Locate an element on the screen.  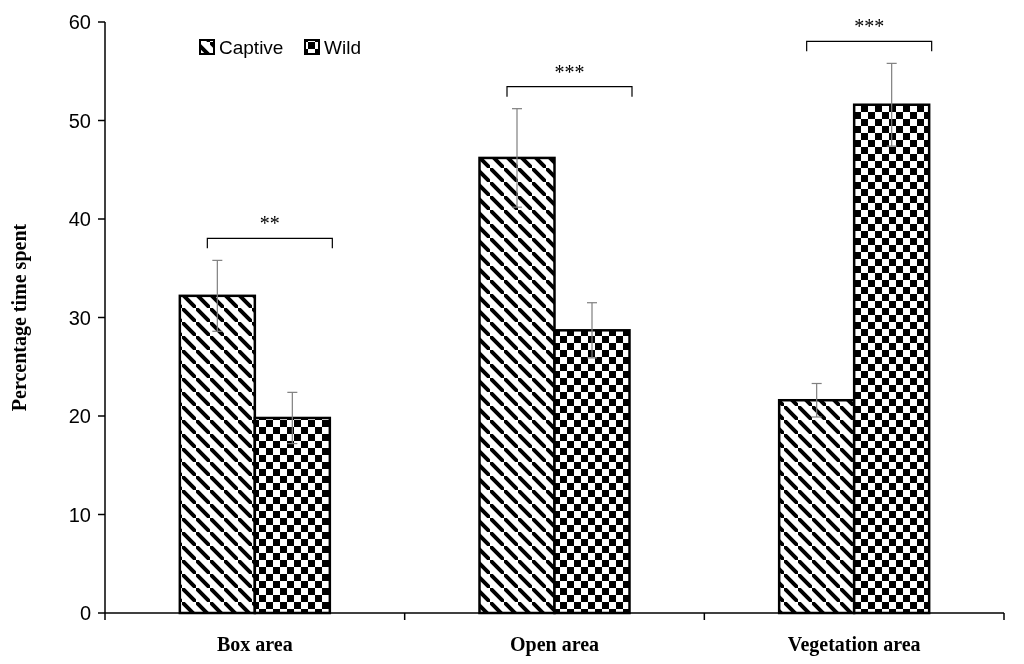
annotation: ** is located at coordinates (269, 223).